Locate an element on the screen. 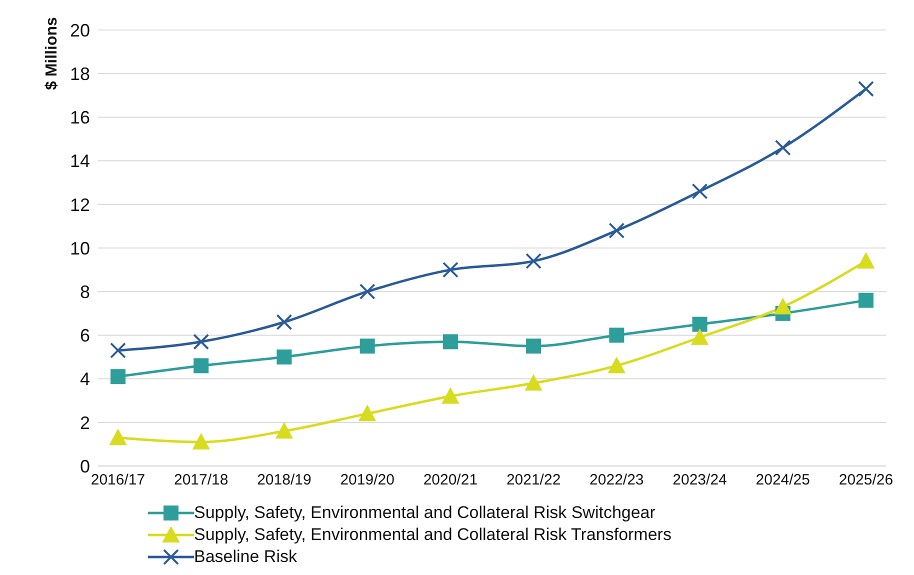  x-tick-label: 2025/26 is located at coordinates (866, 480).